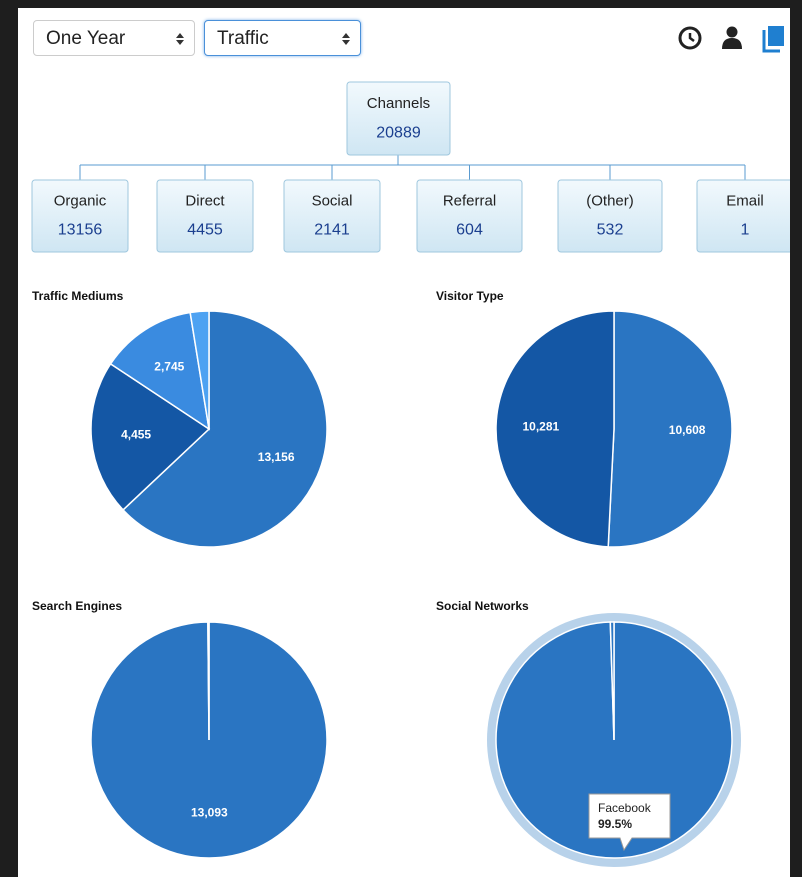 This screenshot has width=802, height=877. What do you see at coordinates (470, 296) in the screenshot?
I see `chart-title: Visitor Type` at bounding box center [470, 296].